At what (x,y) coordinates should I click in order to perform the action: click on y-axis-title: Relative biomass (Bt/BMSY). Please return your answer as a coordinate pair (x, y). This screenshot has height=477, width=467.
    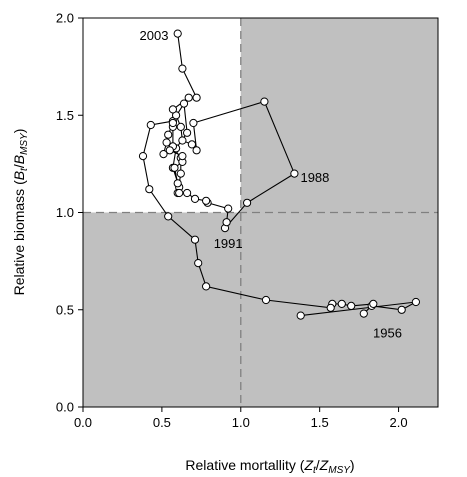
    Looking at the image, I should click on (20, 212).